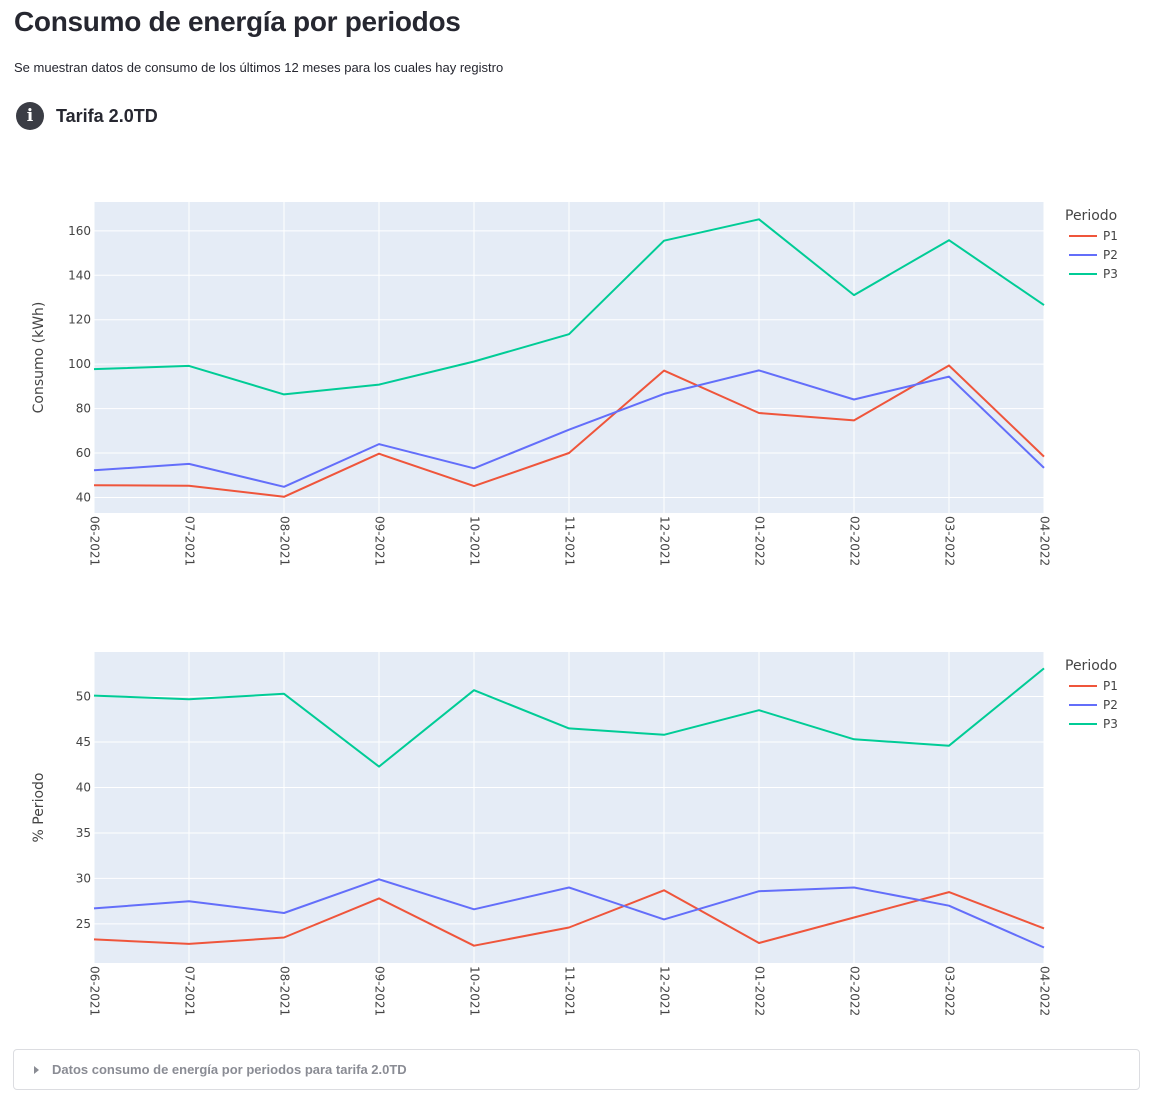 The height and width of the screenshot is (1102, 1155). I want to click on y-tick-label: 160, so click(79, 231).